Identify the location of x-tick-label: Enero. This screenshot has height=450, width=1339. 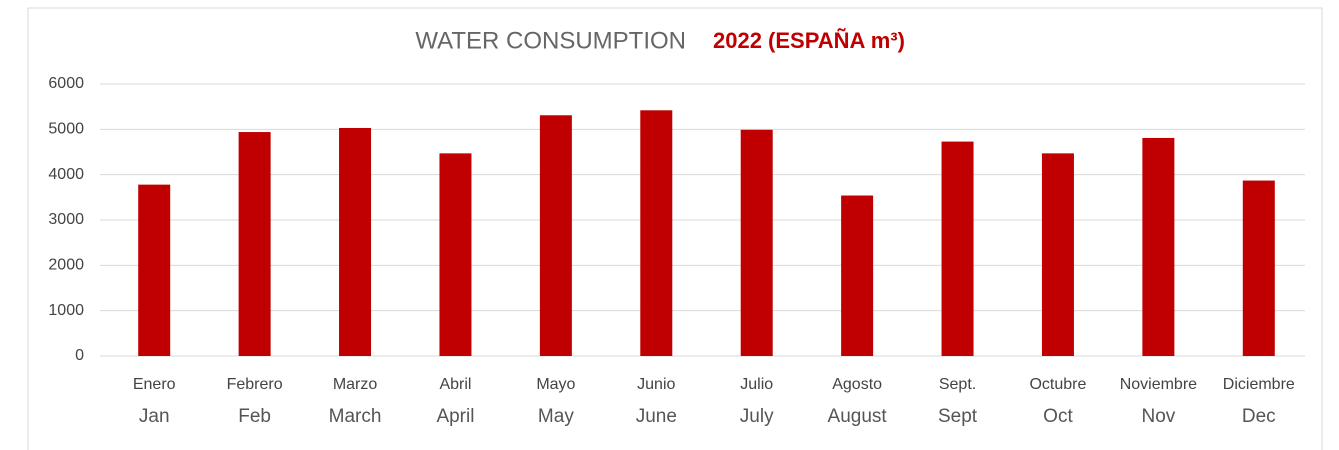
(154, 384).